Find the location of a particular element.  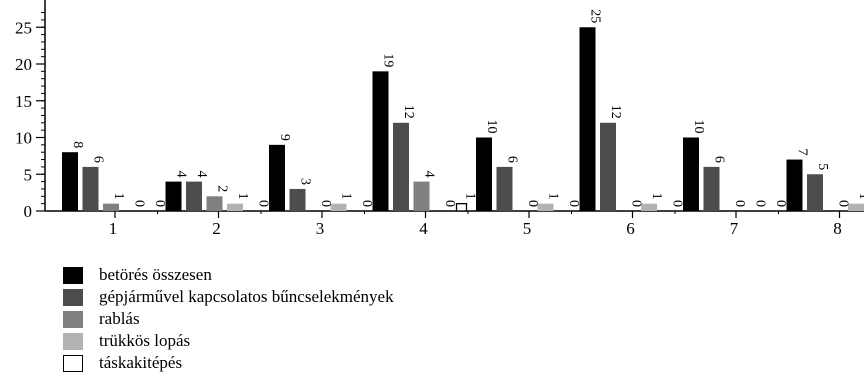

data-label: 9 is located at coordinates (284, 137).